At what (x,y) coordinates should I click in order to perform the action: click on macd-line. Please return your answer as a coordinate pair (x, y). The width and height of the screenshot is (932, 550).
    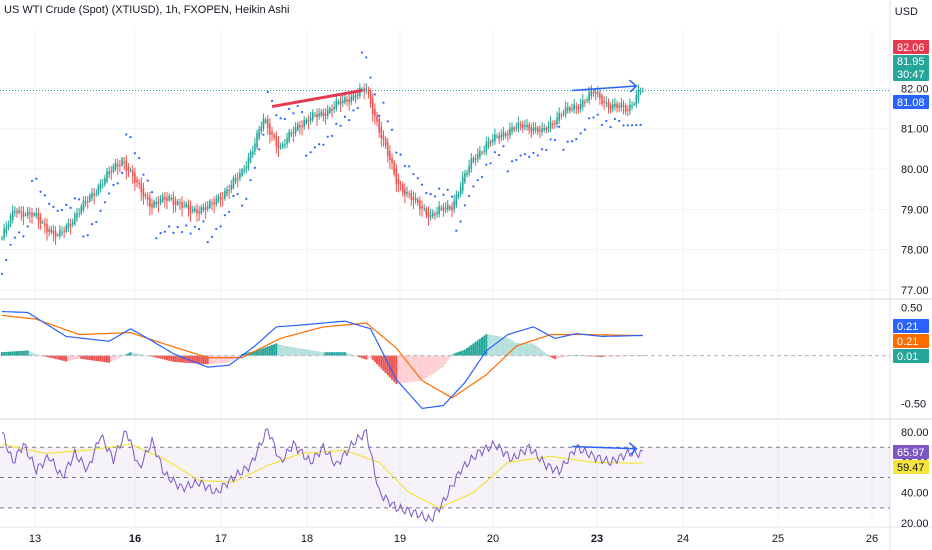
    Looking at the image, I should click on (322, 360).